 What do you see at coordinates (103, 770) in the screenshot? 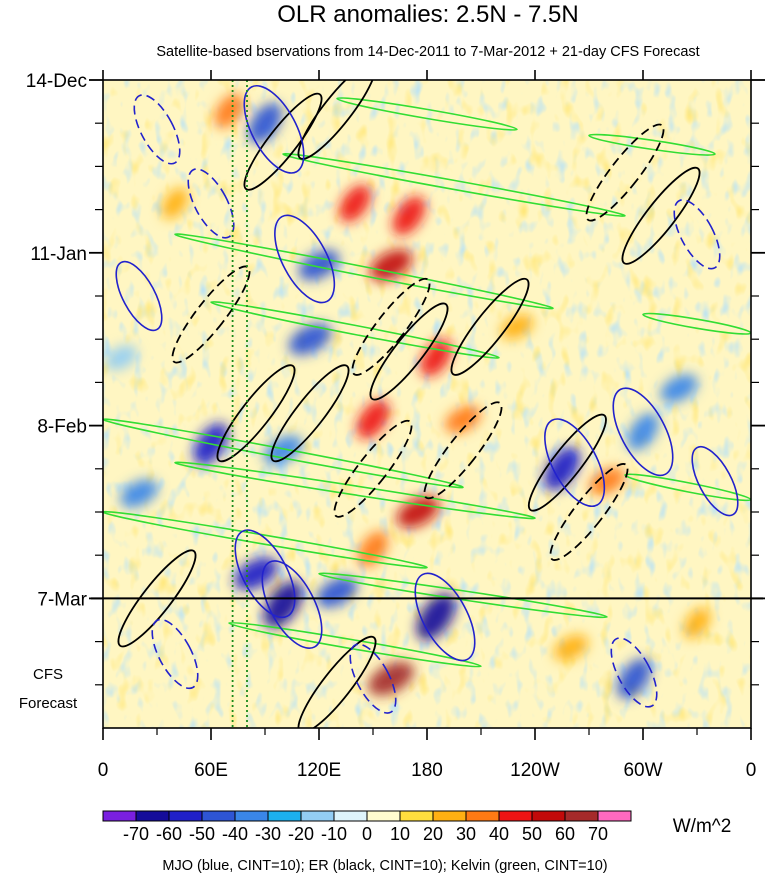
I see `x-tick-label-0: 0` at bounding box center [103, 770].